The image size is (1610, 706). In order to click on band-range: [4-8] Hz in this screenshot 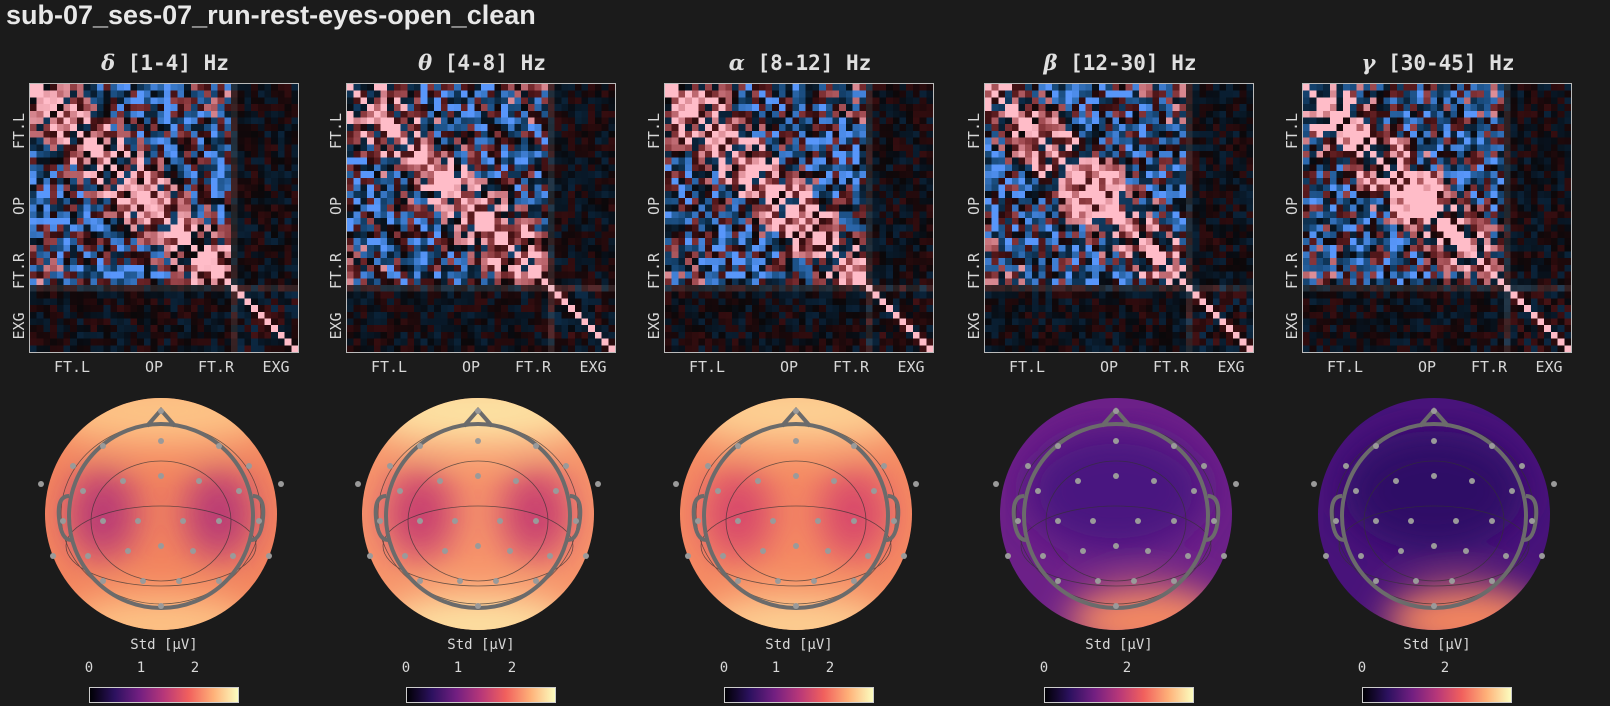, I will do `click(495, 63)`.